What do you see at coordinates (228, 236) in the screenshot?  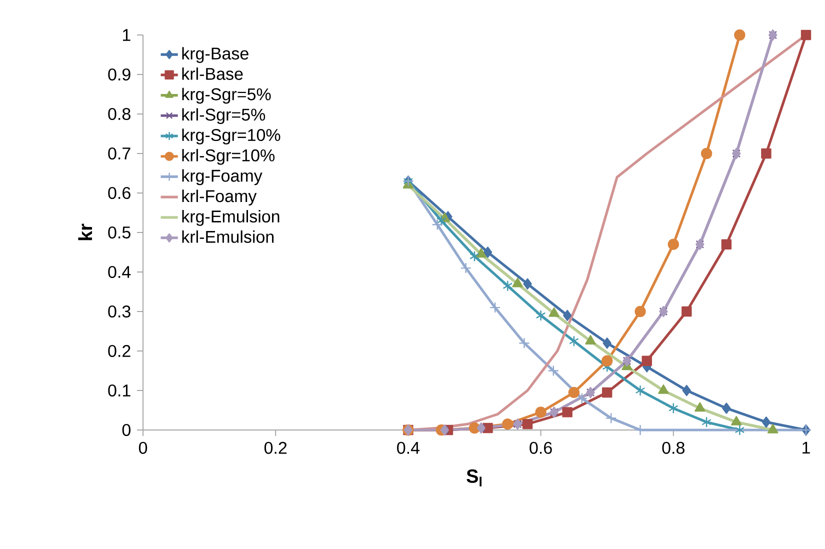 I see `legend-label: krl-Emulsion` at bounding box center [228, 236].